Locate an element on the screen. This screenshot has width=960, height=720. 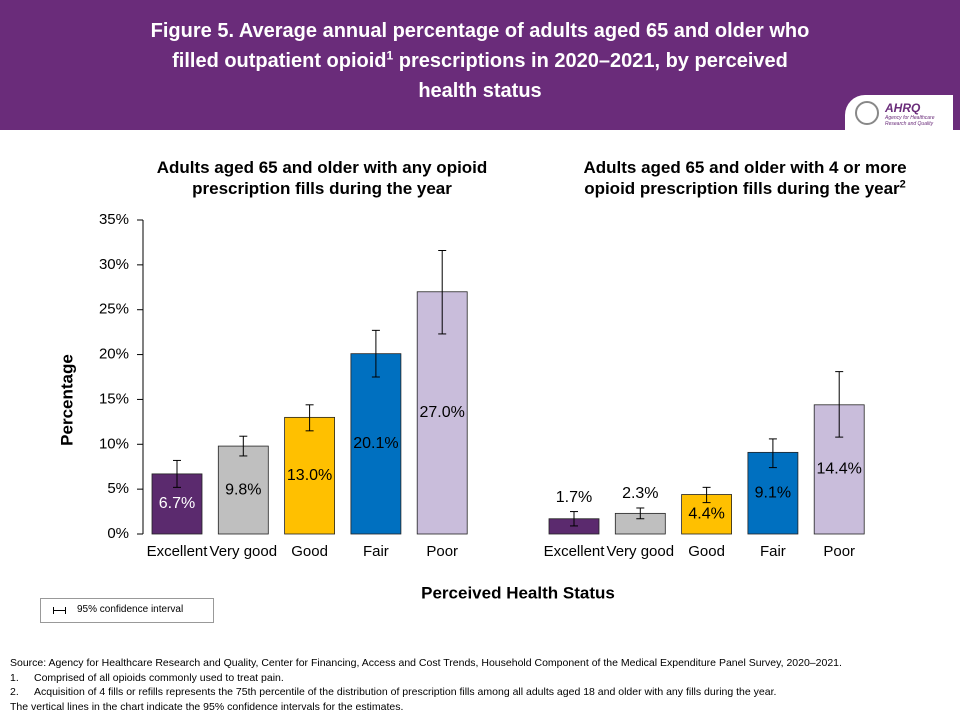
y-tick-label: 5% is located at coordinates (118, 488).